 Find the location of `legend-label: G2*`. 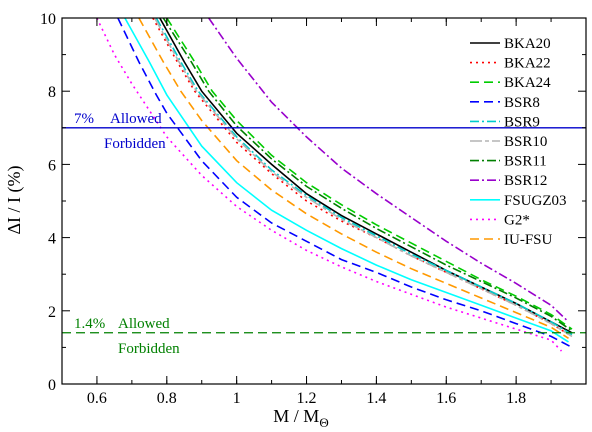

legend-label: G2* is located at coordinates (517, 220).